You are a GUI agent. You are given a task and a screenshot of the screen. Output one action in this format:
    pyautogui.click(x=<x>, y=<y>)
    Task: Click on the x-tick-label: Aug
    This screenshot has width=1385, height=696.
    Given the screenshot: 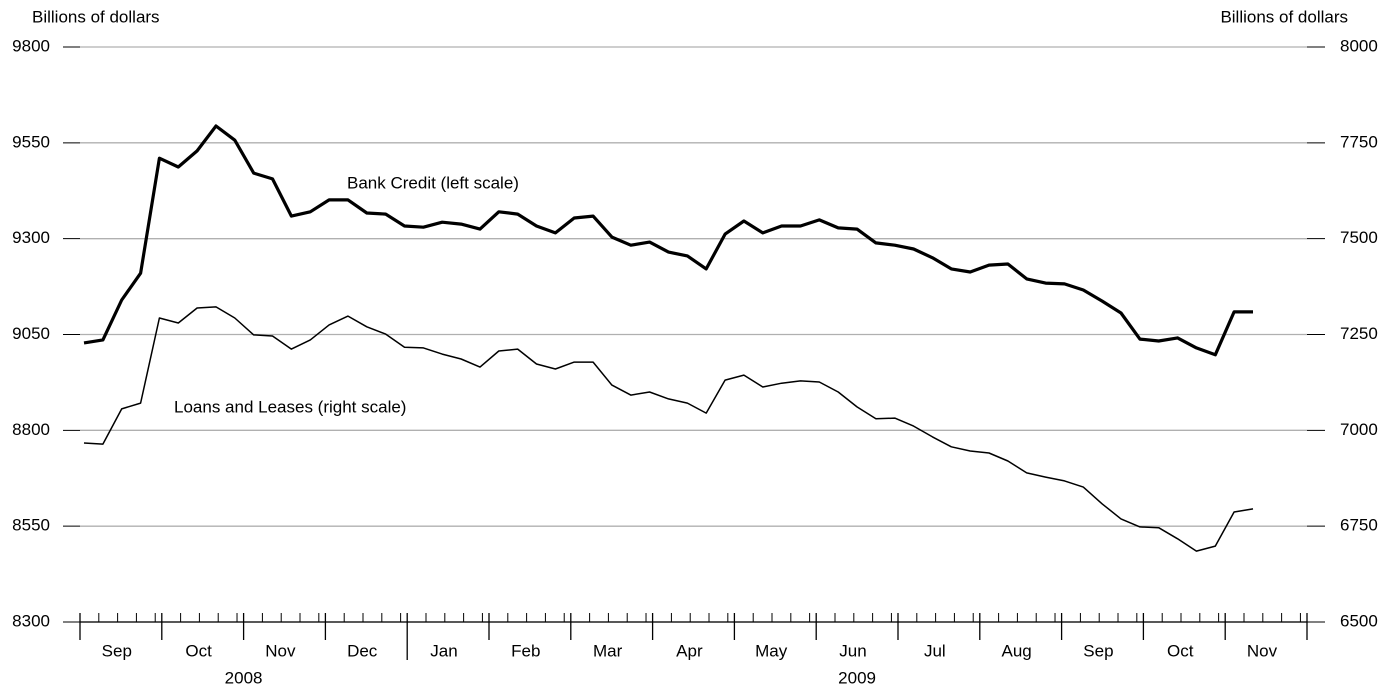 What is the action you would take?
    pyautogui.click(x=1016, y=650)
    